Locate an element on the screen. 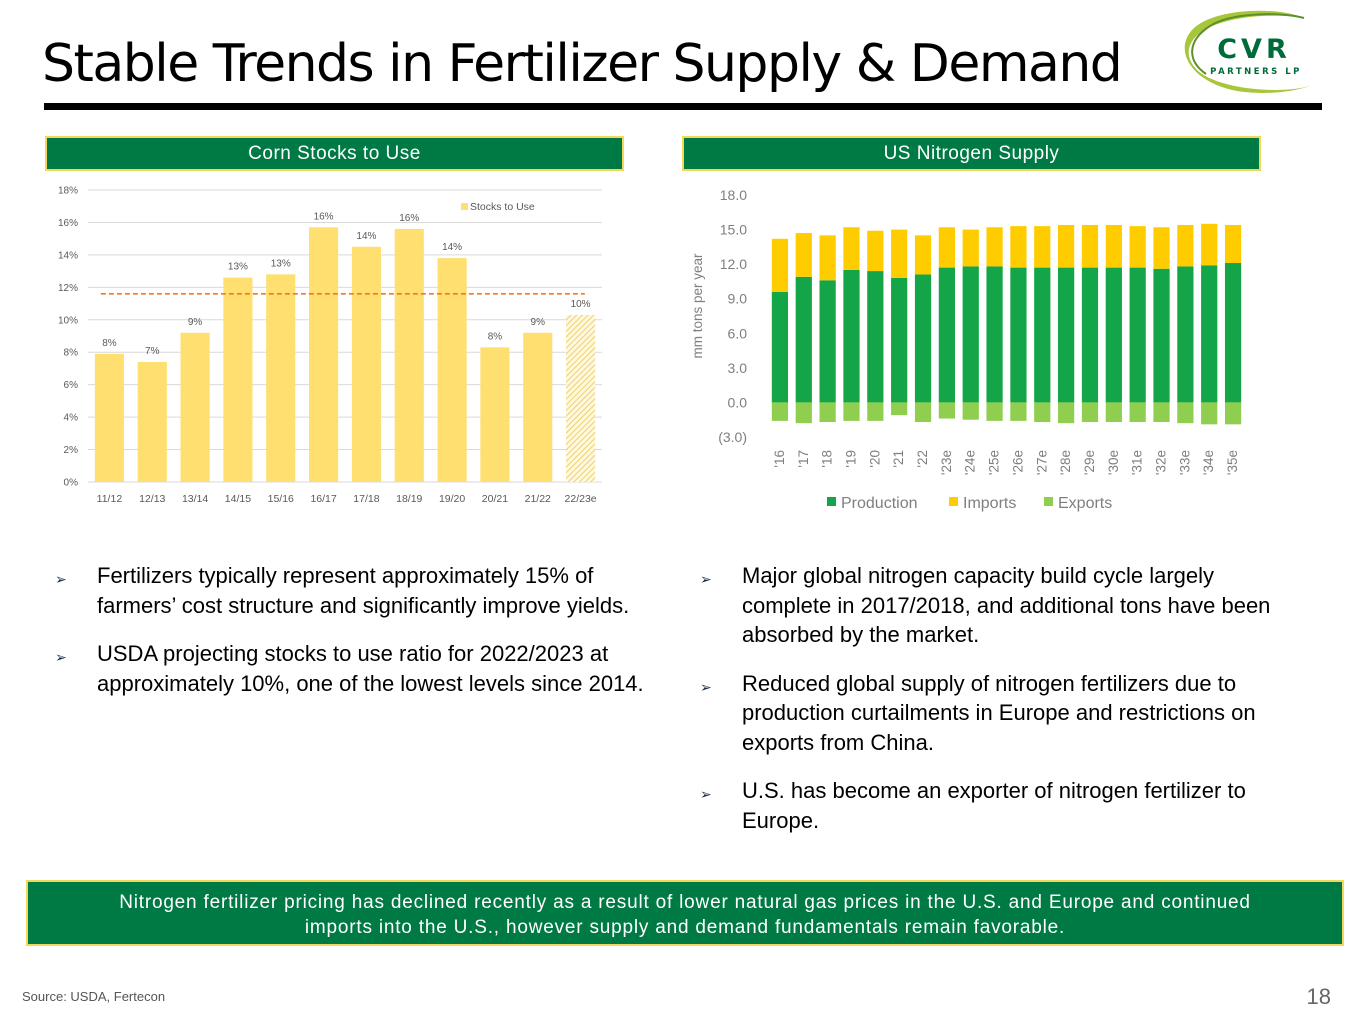  x-tick-label: '30e is located at coordinates (1113, 462).